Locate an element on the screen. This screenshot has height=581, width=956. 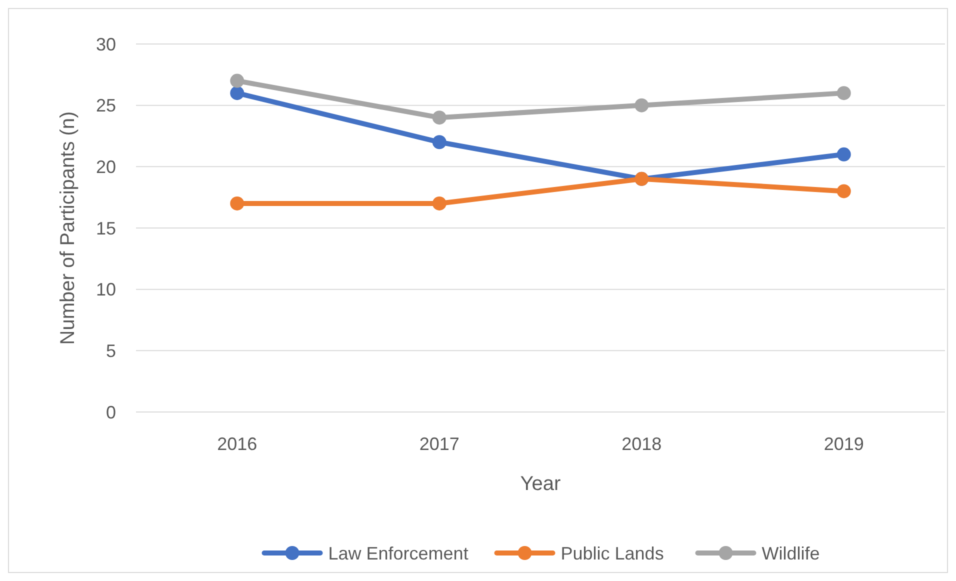
x-axis-title: Year is located at coordinates (541, 484).